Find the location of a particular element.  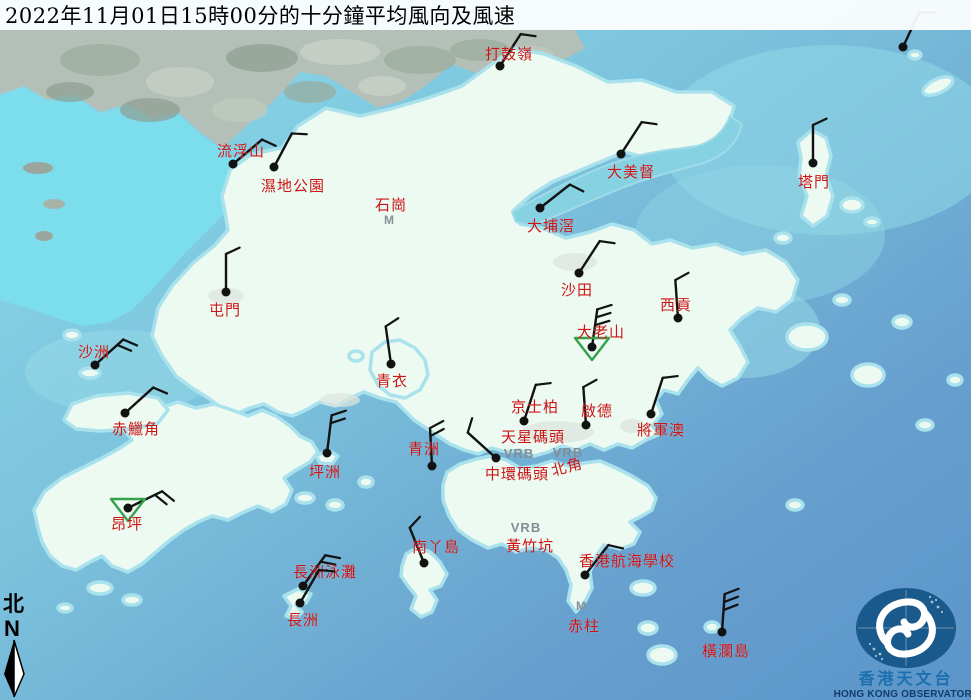

station-peng-chau: 坪洲 is located at coordinates (328, 445).